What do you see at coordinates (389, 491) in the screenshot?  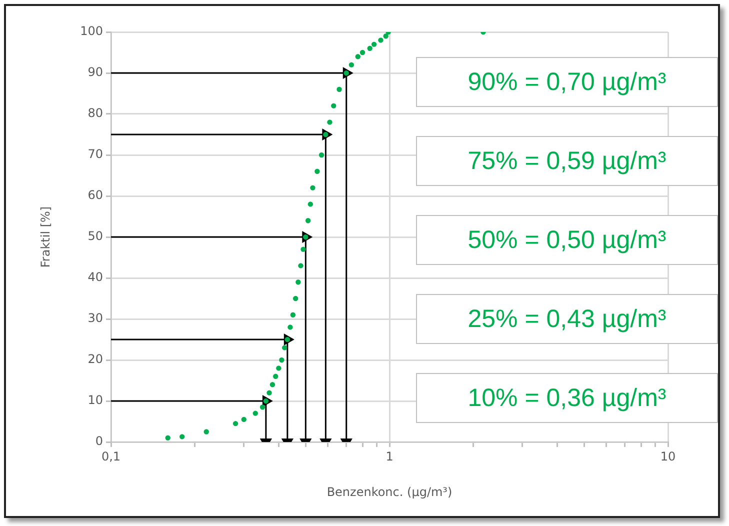 I see `x-axis-title: Benzenkonc. (µg/m³)` at bounding box center [389, 491].